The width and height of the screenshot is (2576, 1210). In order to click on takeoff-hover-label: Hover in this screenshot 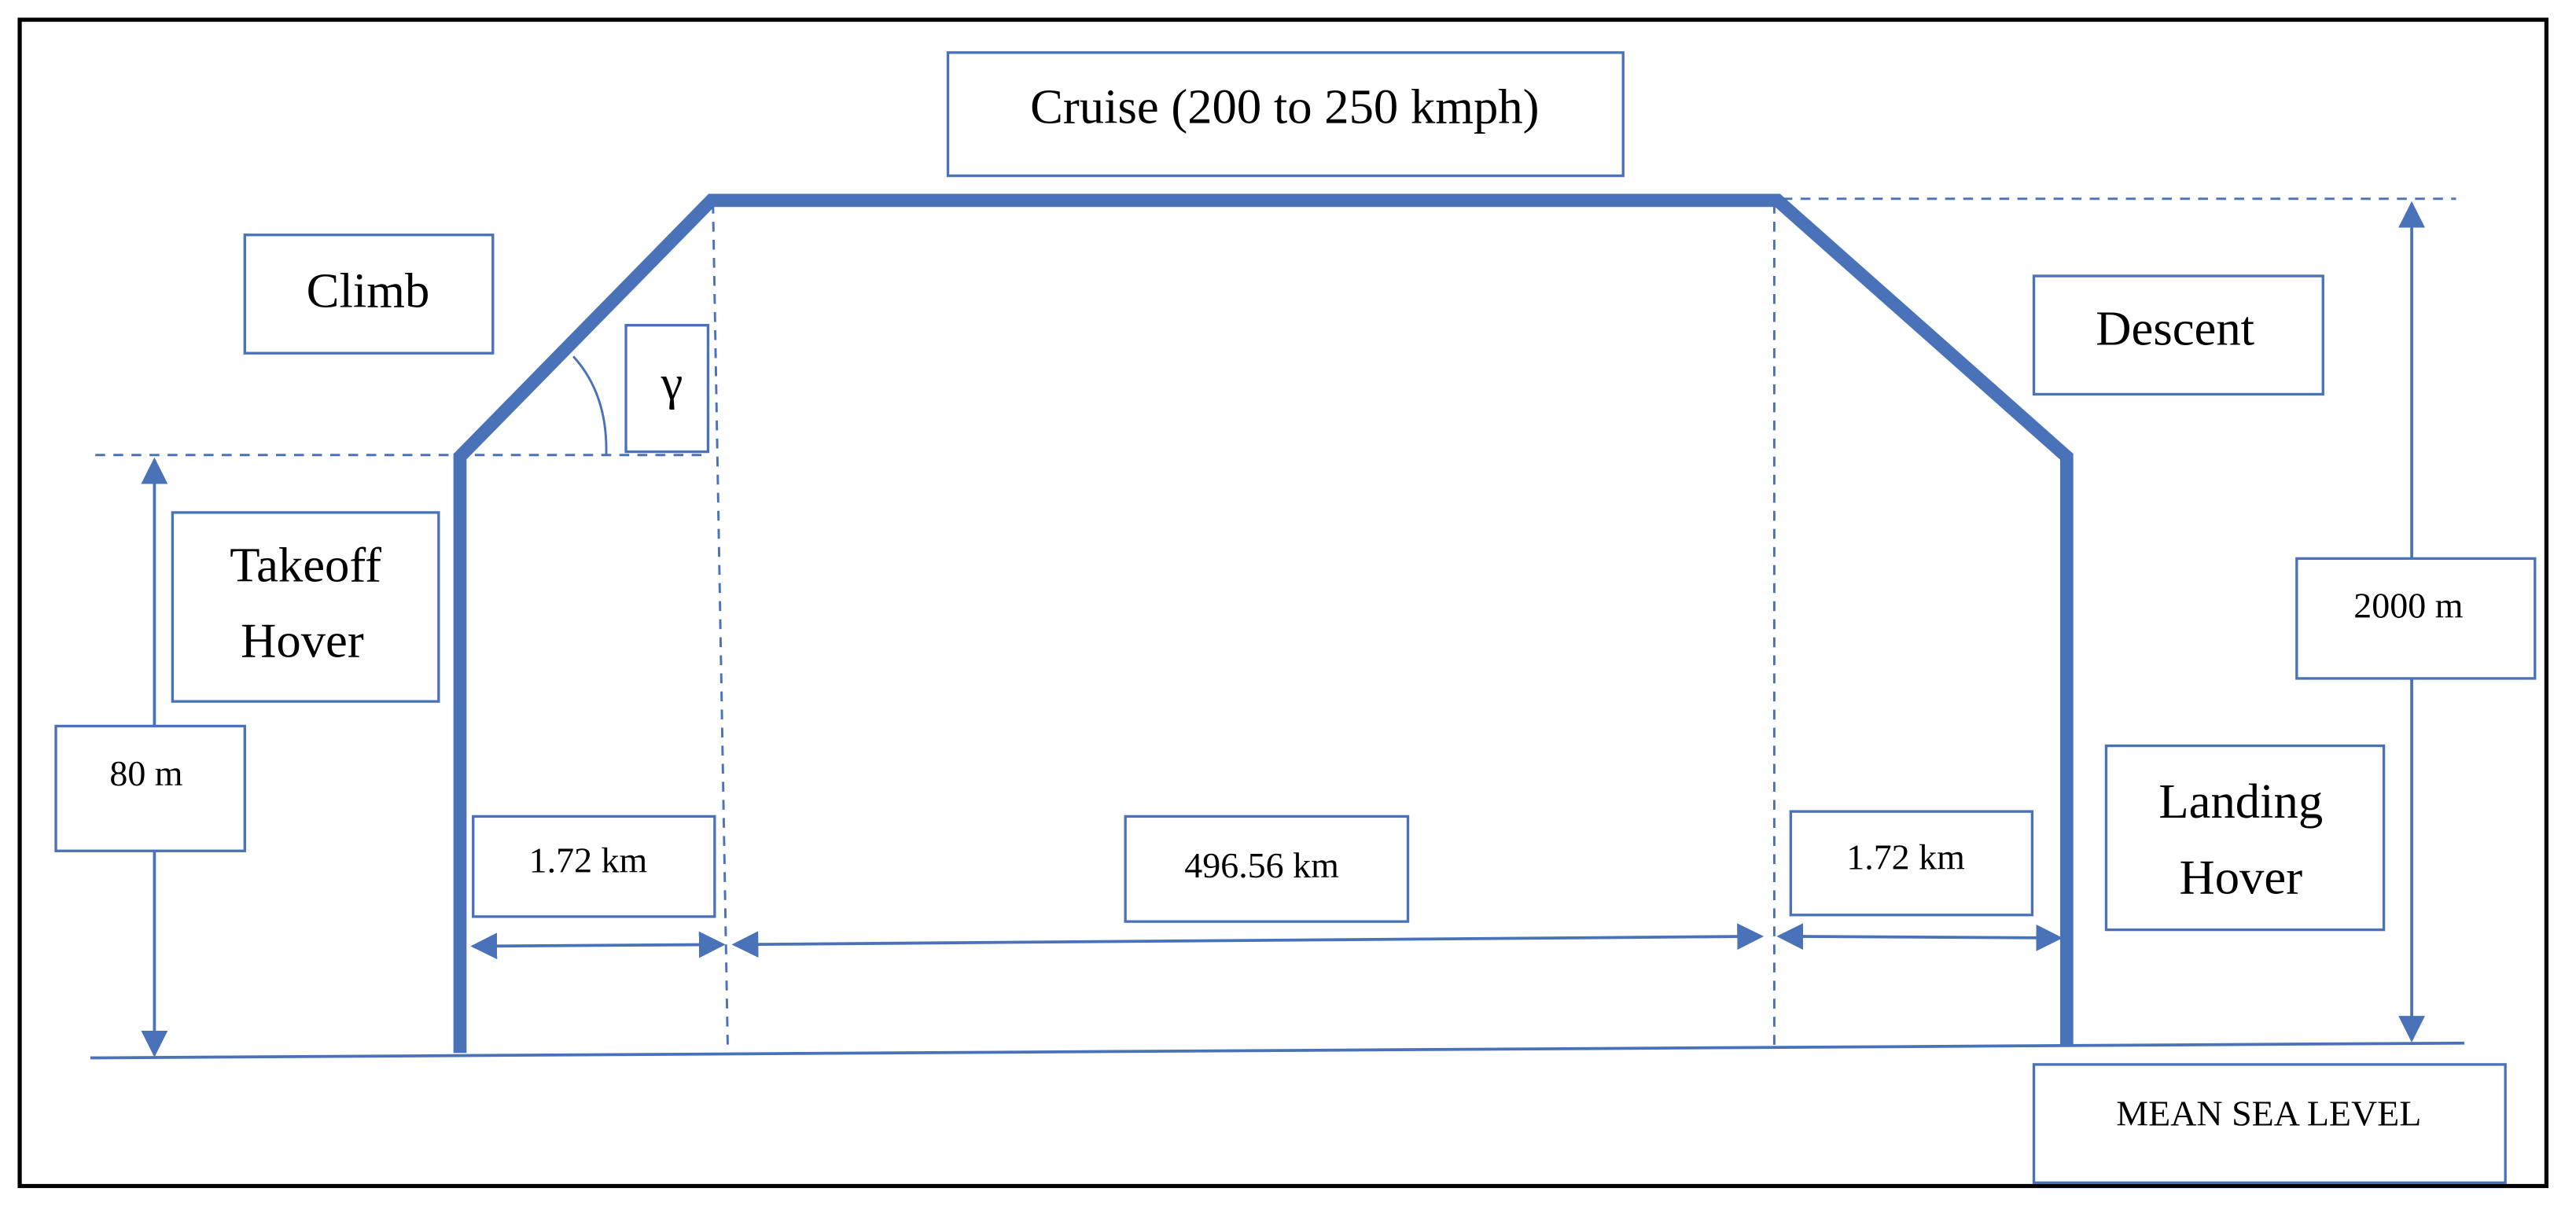, I will do `click(302, 640)`.